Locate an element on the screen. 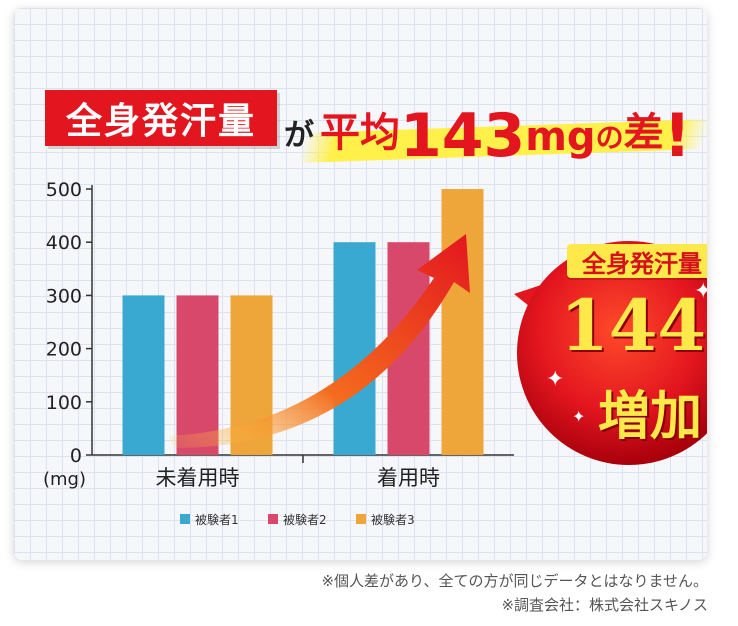 This screenshot has height=626, width=738. badge-increase: 増加 is located at coordinates (649, 417).